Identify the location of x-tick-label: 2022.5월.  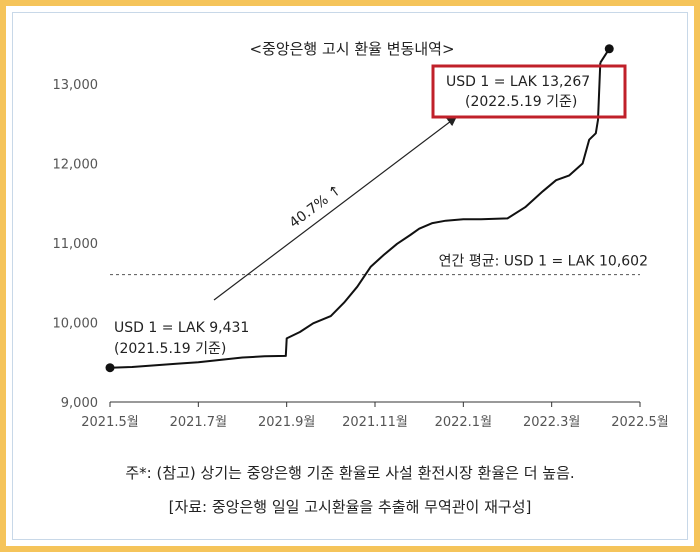
(639, 422).